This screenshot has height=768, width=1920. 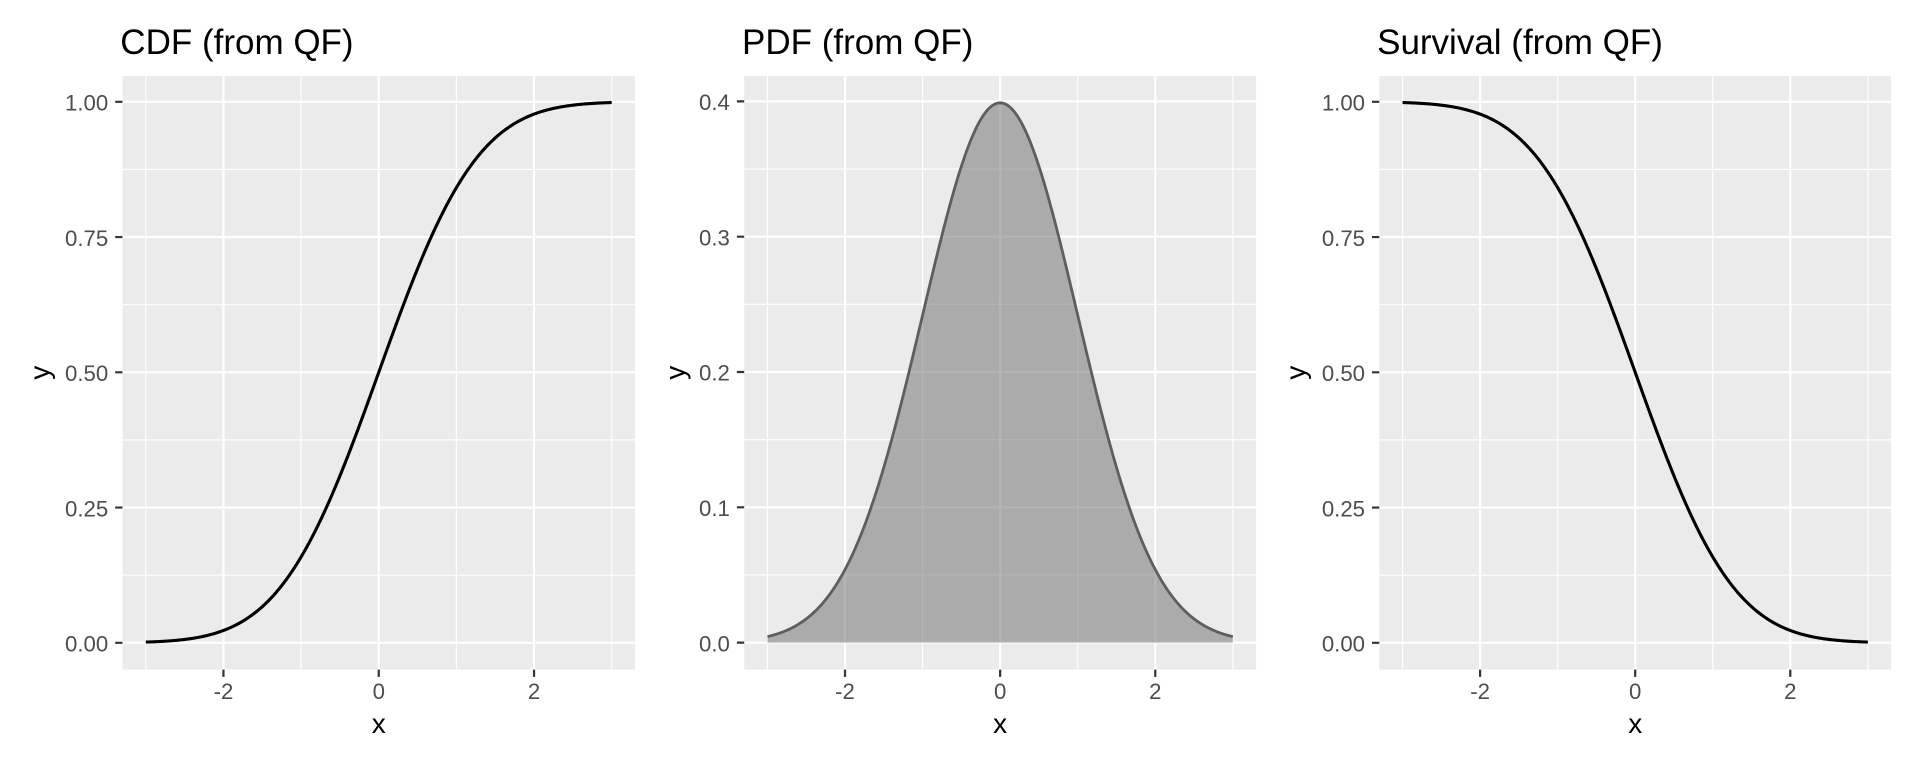 I want to click on svg-text: Survival (from QF), so click(x=1520, y=42).